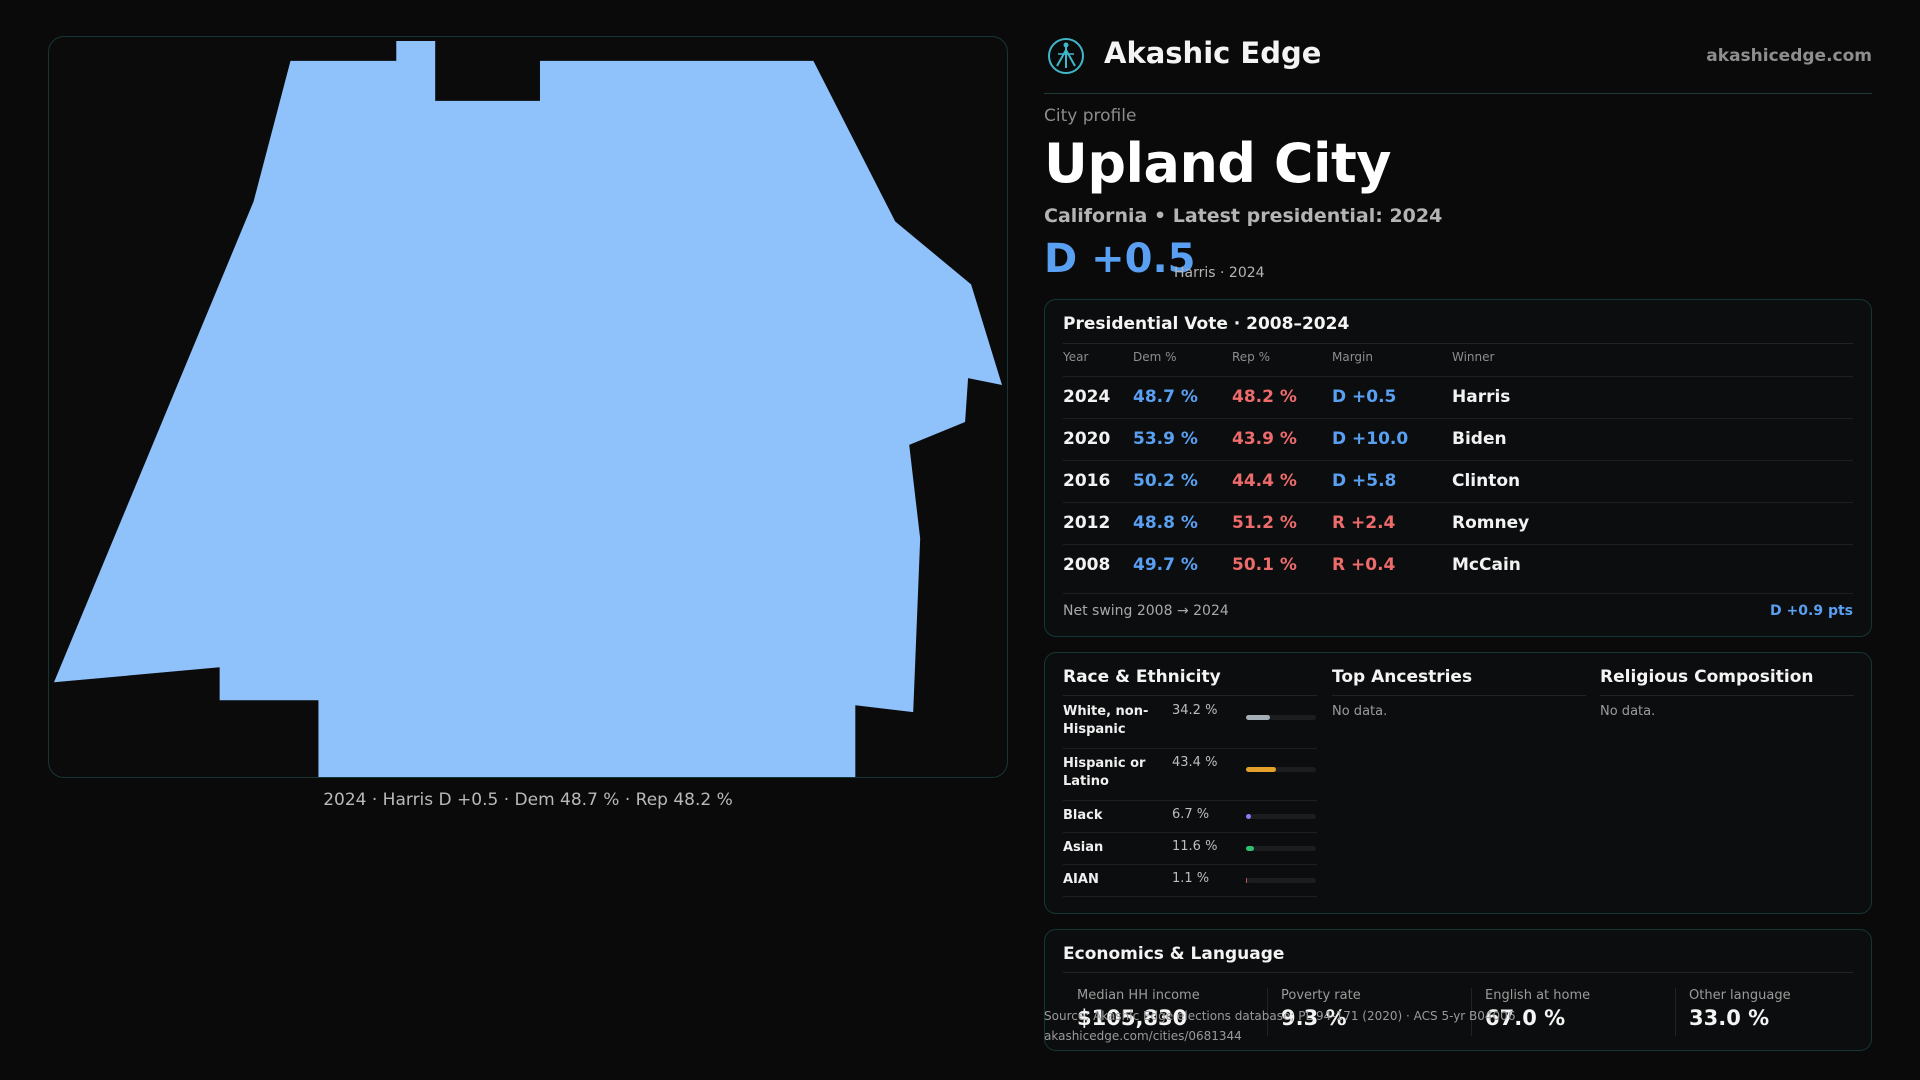 This screenshot has height=1080, width=1920. What do you see at coordinates (1195, 710) in the screenshot?
I see `race-pct: 34.2 %` at bounding box center [1195, 710].